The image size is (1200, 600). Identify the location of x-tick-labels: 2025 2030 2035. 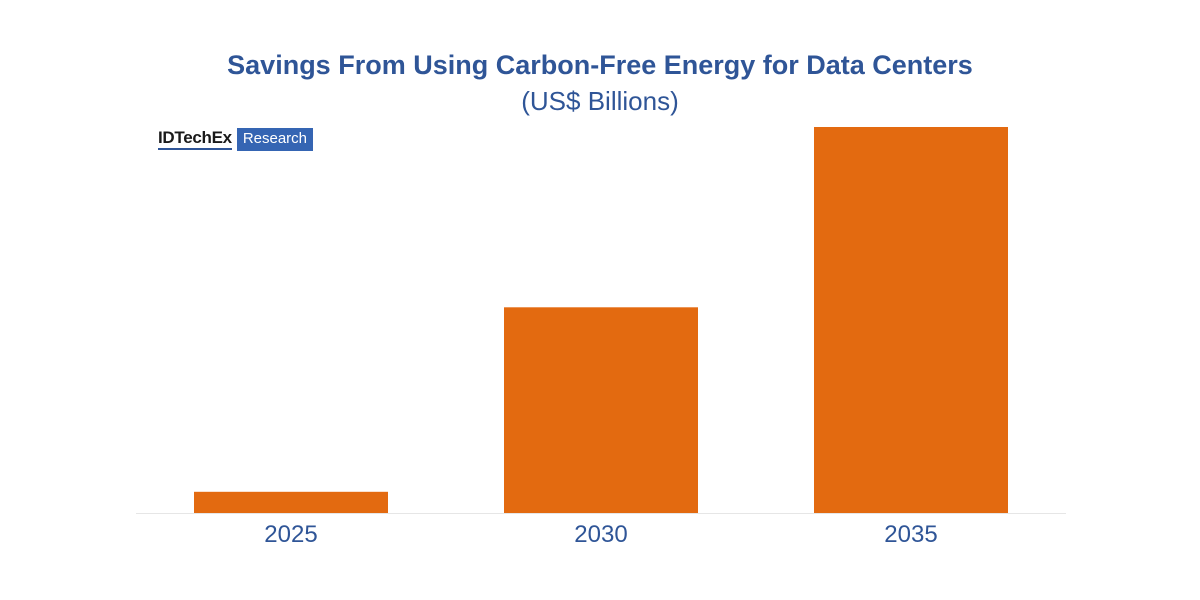
(600, 534).